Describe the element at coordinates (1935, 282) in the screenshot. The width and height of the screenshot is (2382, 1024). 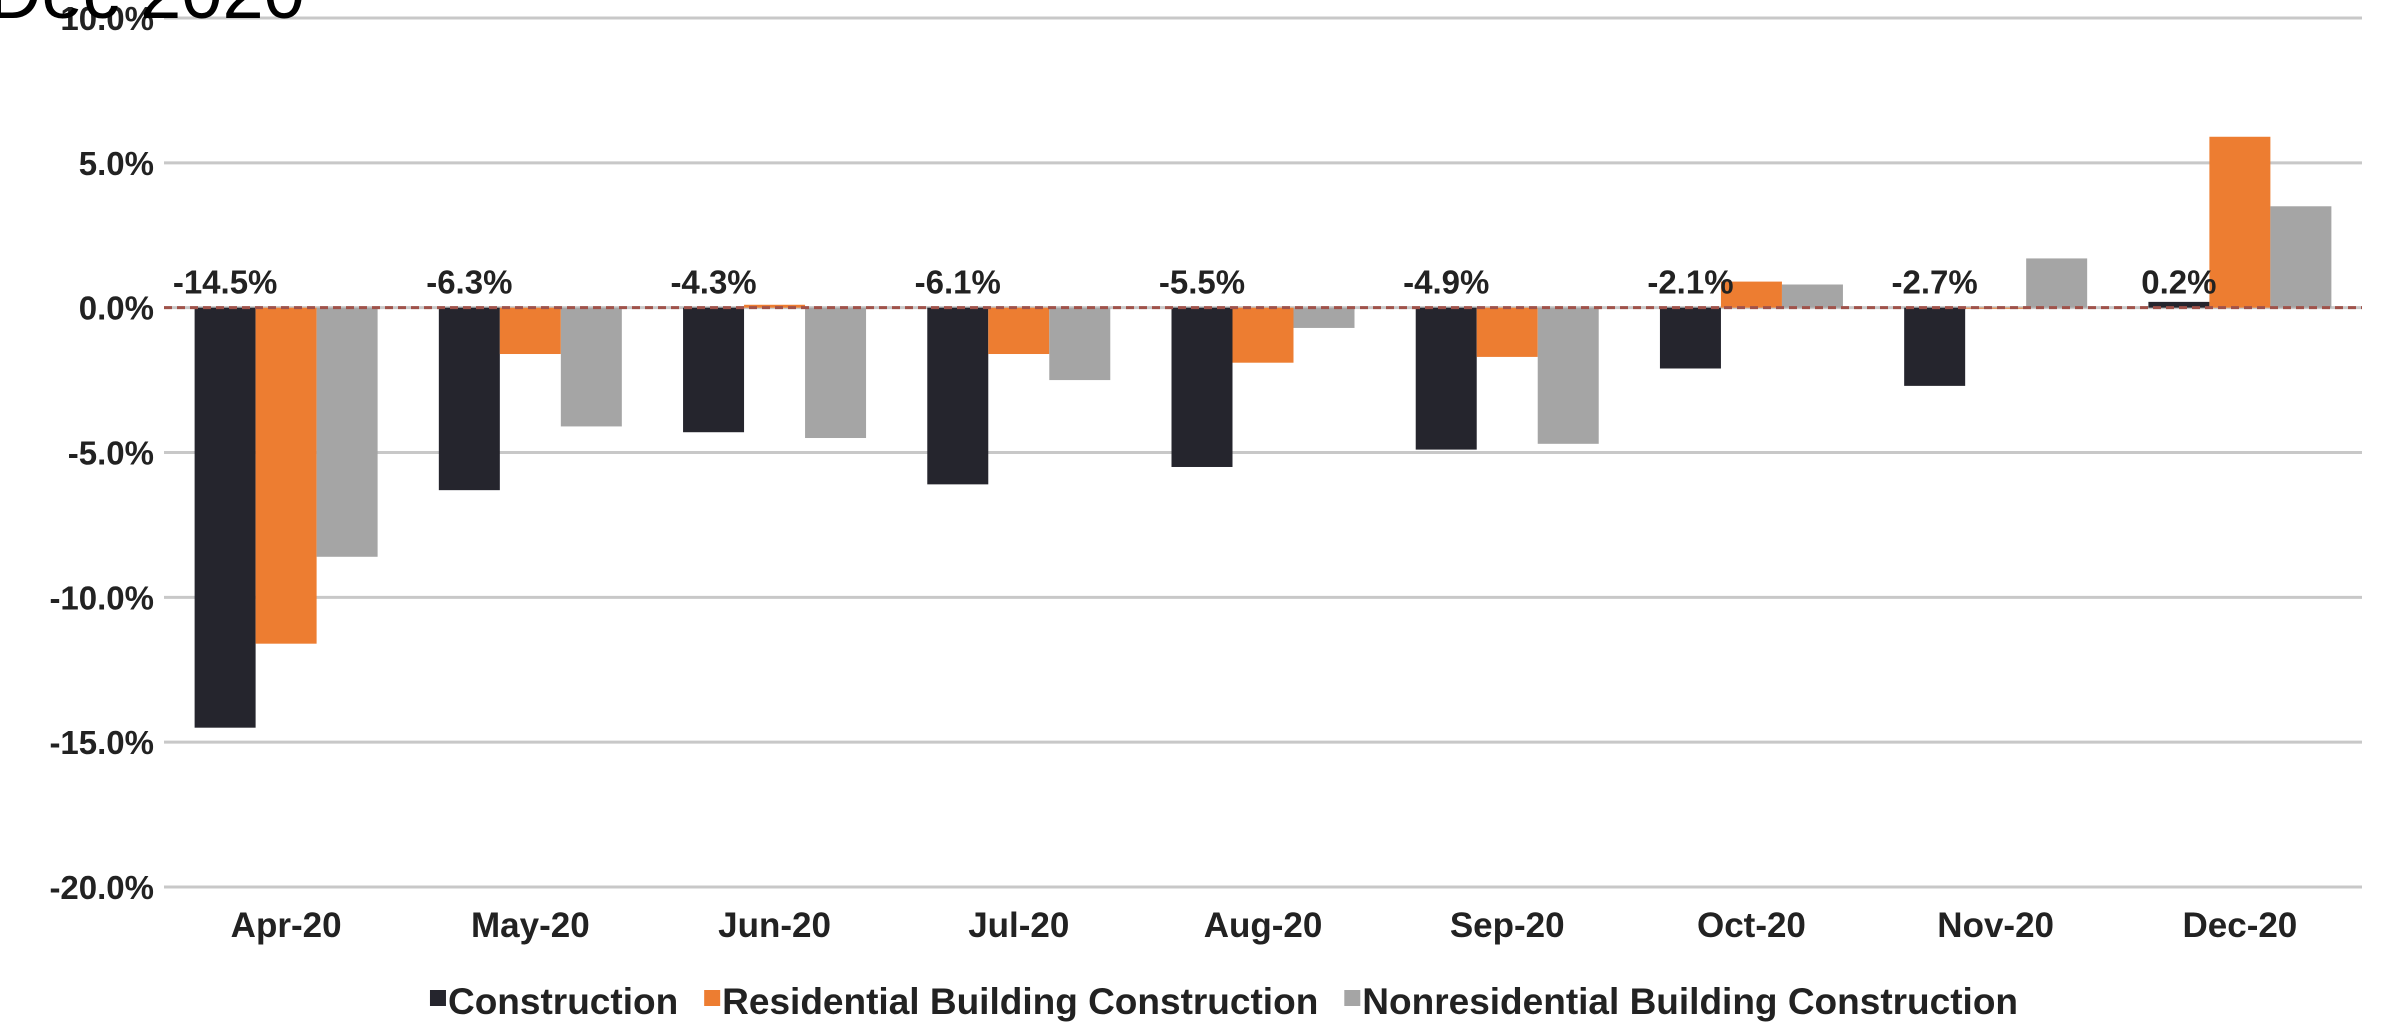
I see `data-label: -2.7%` at that location.